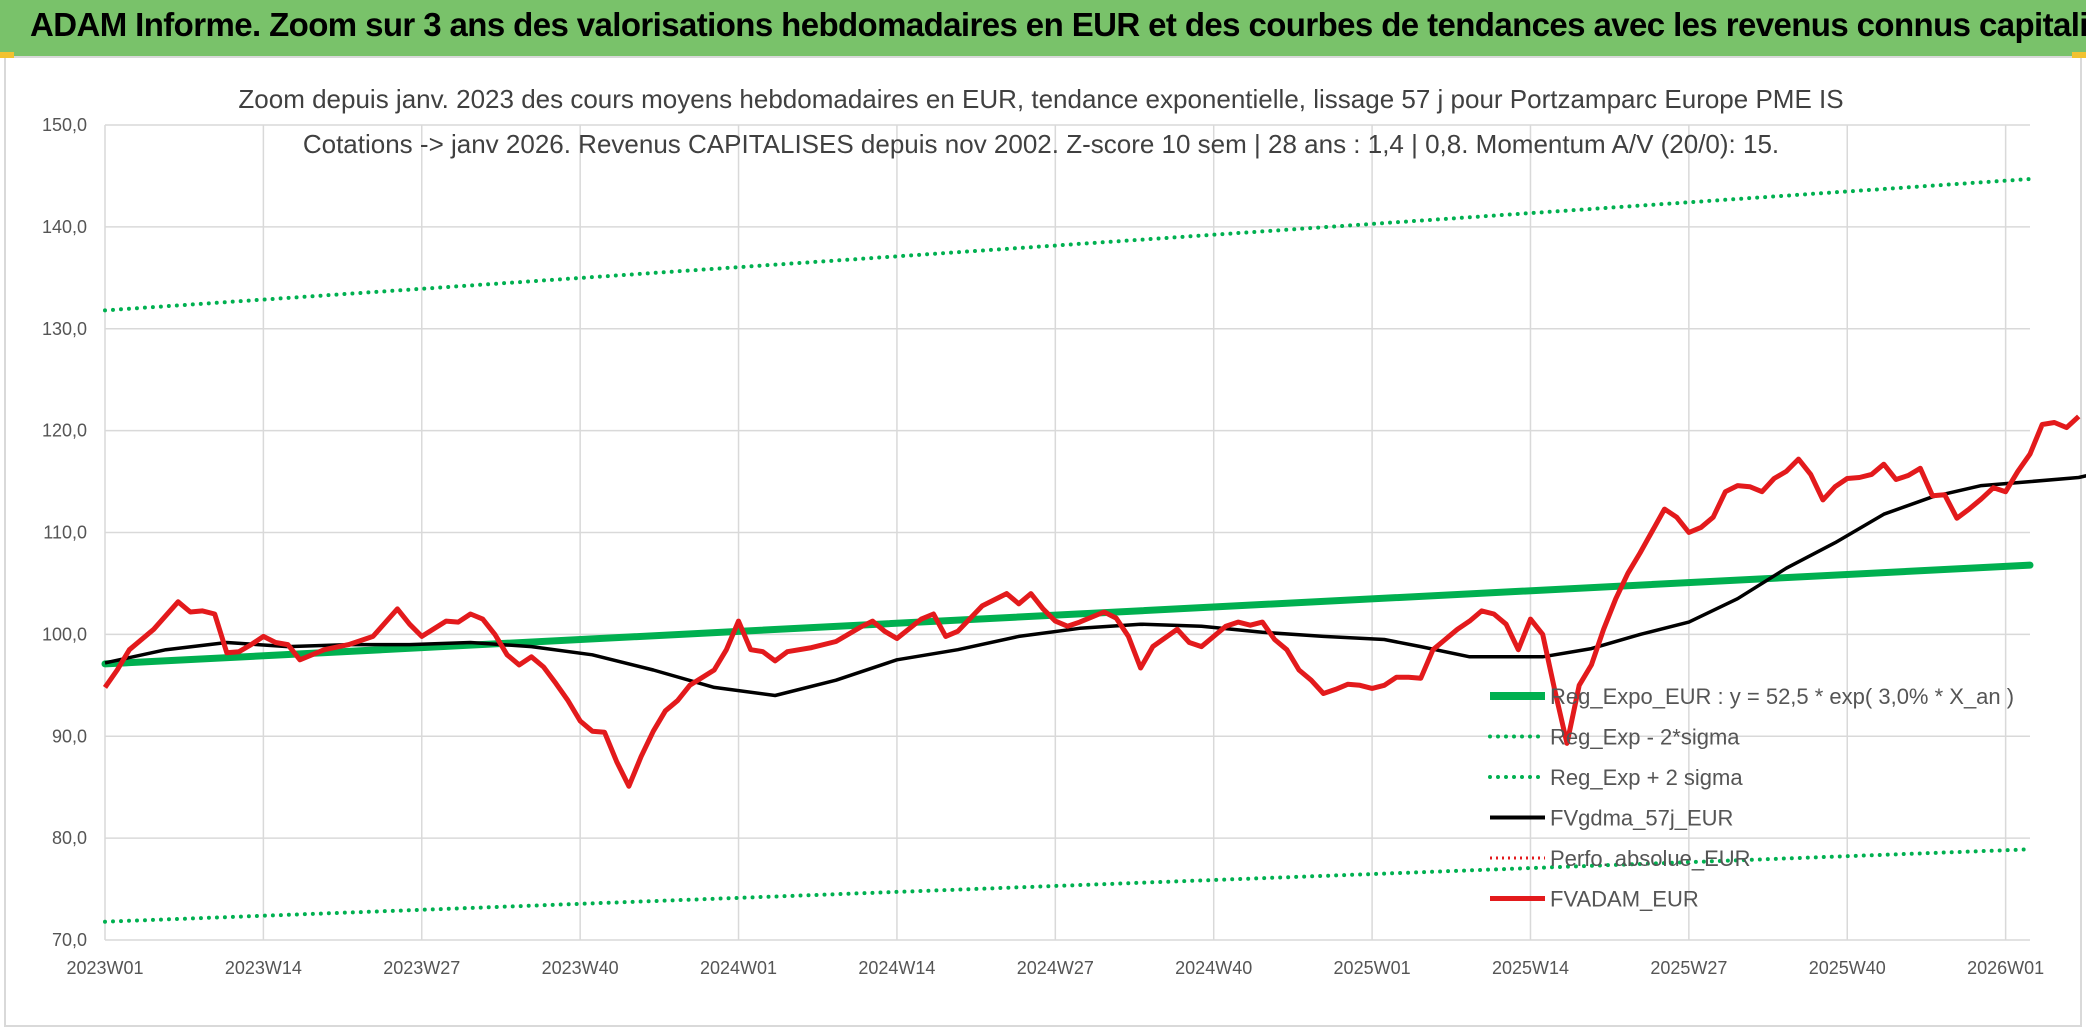 The image size is (2086, 1031). I want to click on legend-label-perfo: Perfo. absolue_EUR, so click(1650, 858).